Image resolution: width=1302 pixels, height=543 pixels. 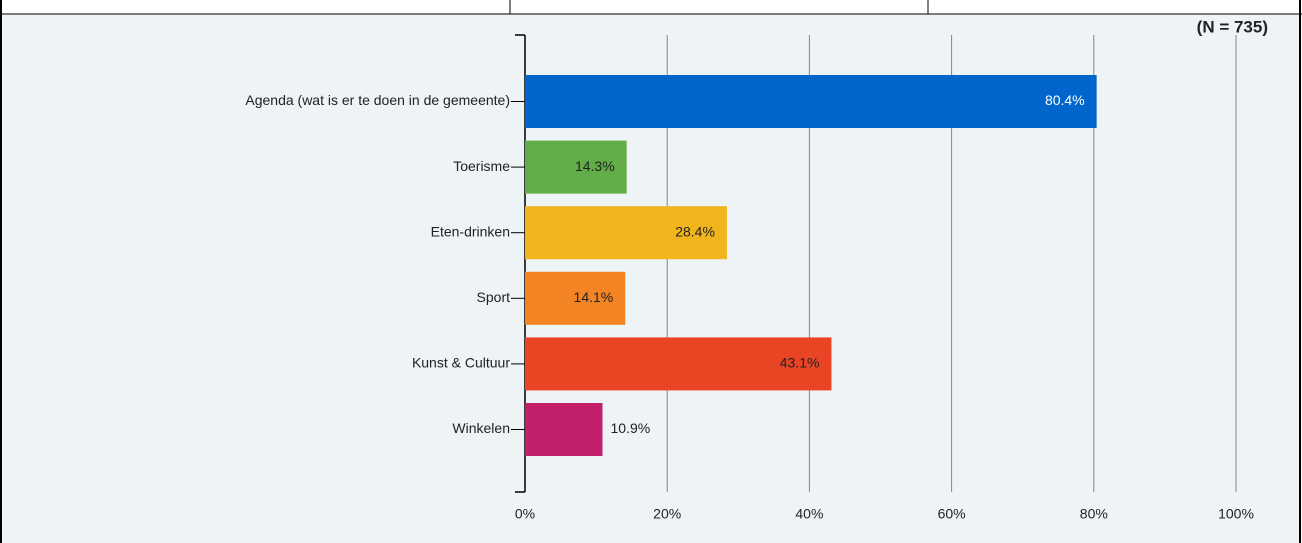 What do you see at coordinates (594, 297) in the screenshot?
I see `value-label: 14.1%` at bounding box center [594, 297].